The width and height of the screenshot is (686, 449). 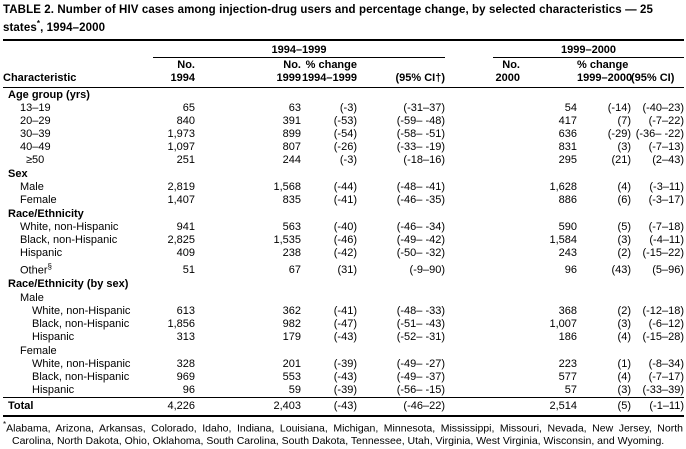 I want to click on row-label: Age group (yrs), so click(x=49, y=94).